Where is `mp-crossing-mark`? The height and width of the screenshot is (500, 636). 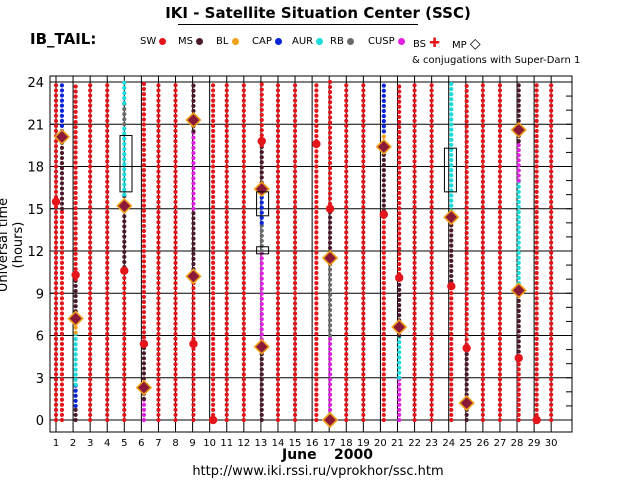
mp-crossing-mark is located at coordinates (124, 206).